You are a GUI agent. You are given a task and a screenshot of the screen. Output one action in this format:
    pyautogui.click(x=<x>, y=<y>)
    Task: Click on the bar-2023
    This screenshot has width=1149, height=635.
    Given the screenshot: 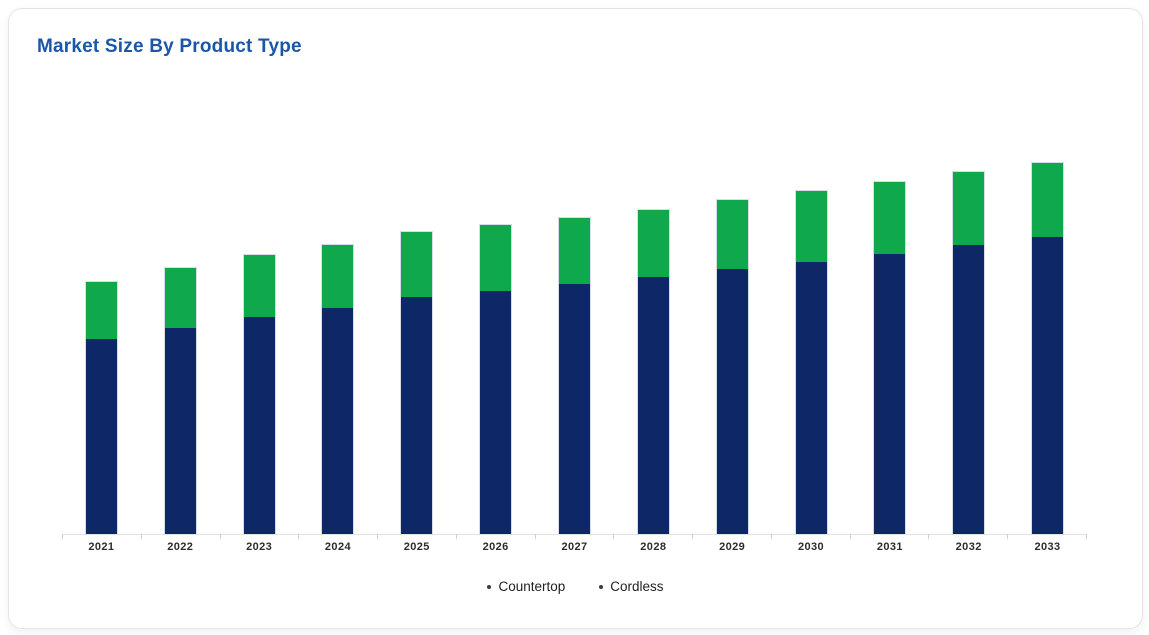 What is the action you would take?
    pyautogui.click(x=259, y=394)
    